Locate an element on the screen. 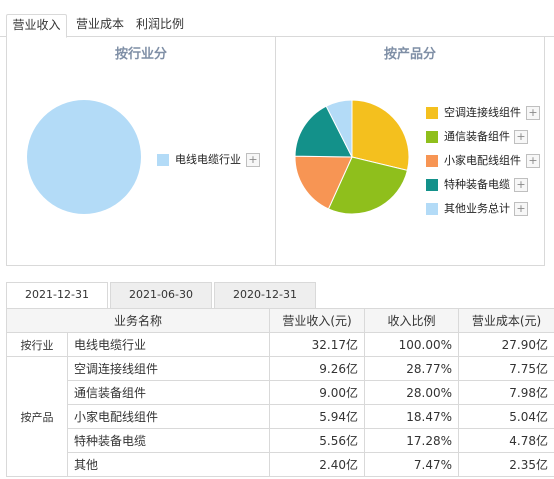 The image size is (554, 479). legend-label: 空调连接线组件 is located at coordinates (482, 112).